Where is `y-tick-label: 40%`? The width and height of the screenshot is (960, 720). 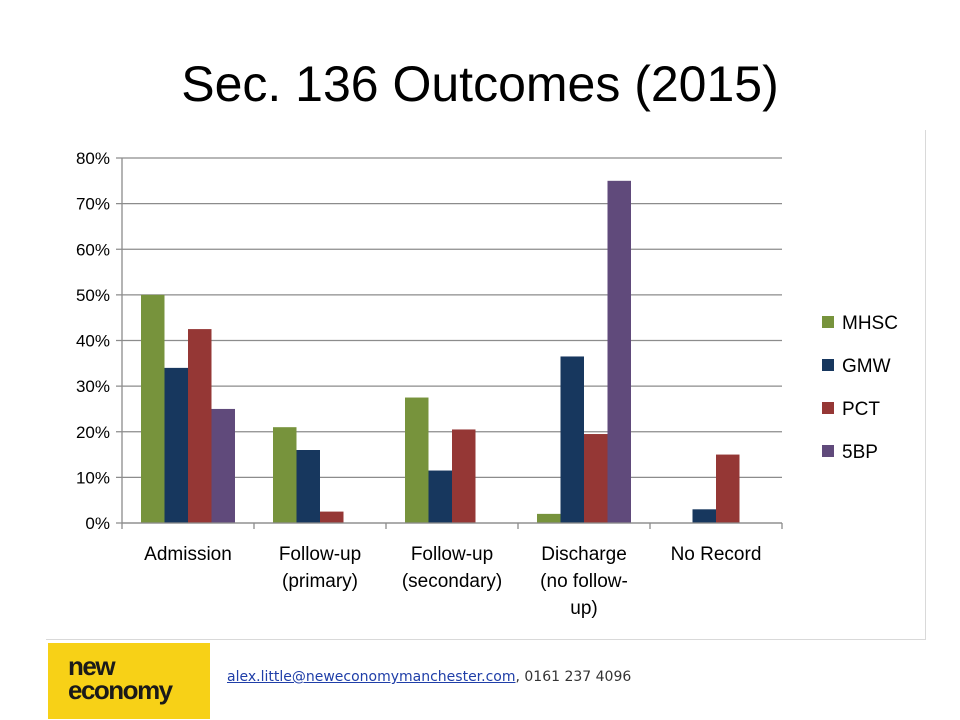 y-tick-label: 40% is located at coordinates (93, 341).